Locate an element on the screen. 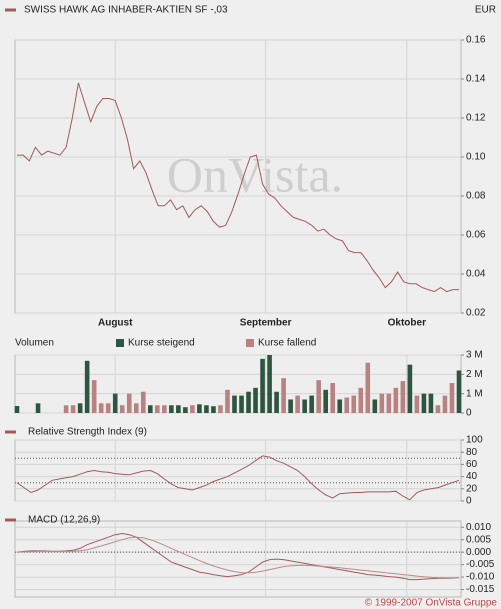 Image resolution: width=501 pixels, height=609 pixels. watermark: OnVista. is located at coordinates (255, 174).